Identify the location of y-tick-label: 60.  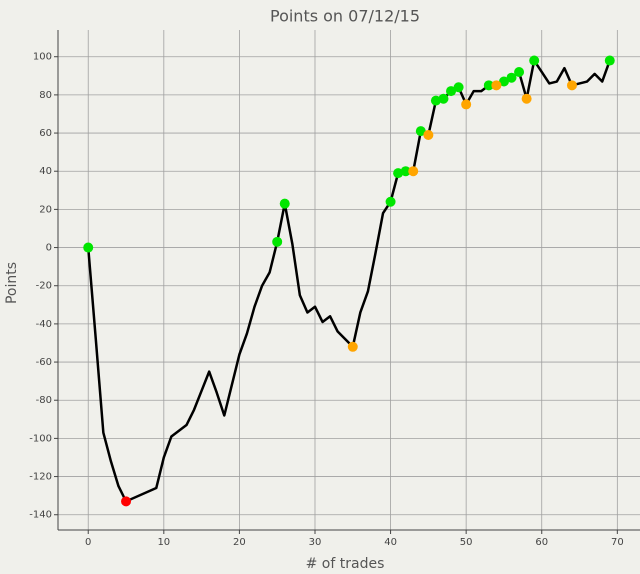
(45, 133).